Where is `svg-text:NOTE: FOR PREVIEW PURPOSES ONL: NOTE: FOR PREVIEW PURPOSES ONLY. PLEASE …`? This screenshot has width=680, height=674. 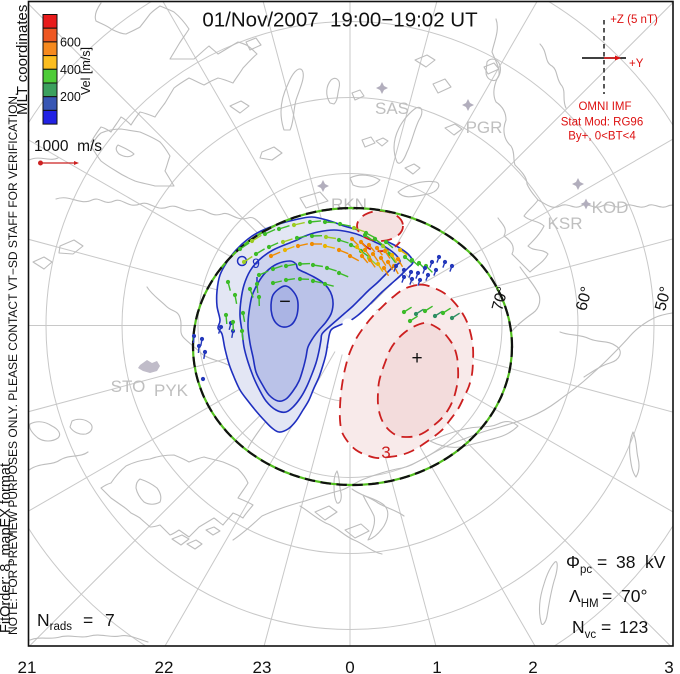
svg-text:NOTE: FOR PREVIEW PURPOSES ONL: NOTE: FOR PREVIEW PURPOSES ONLY. PLEASE … is located at coordinates (13, 364).